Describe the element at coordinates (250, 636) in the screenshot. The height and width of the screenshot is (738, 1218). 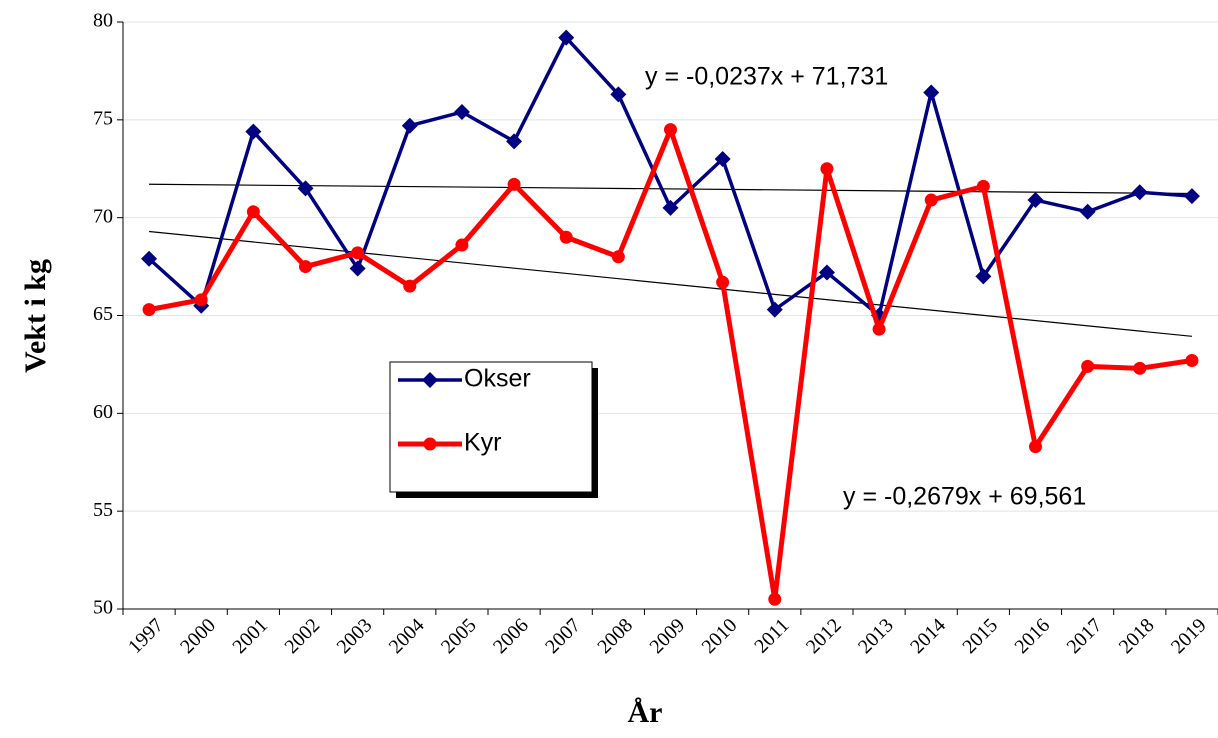
I see `x-tick-label: 2001` at that location.